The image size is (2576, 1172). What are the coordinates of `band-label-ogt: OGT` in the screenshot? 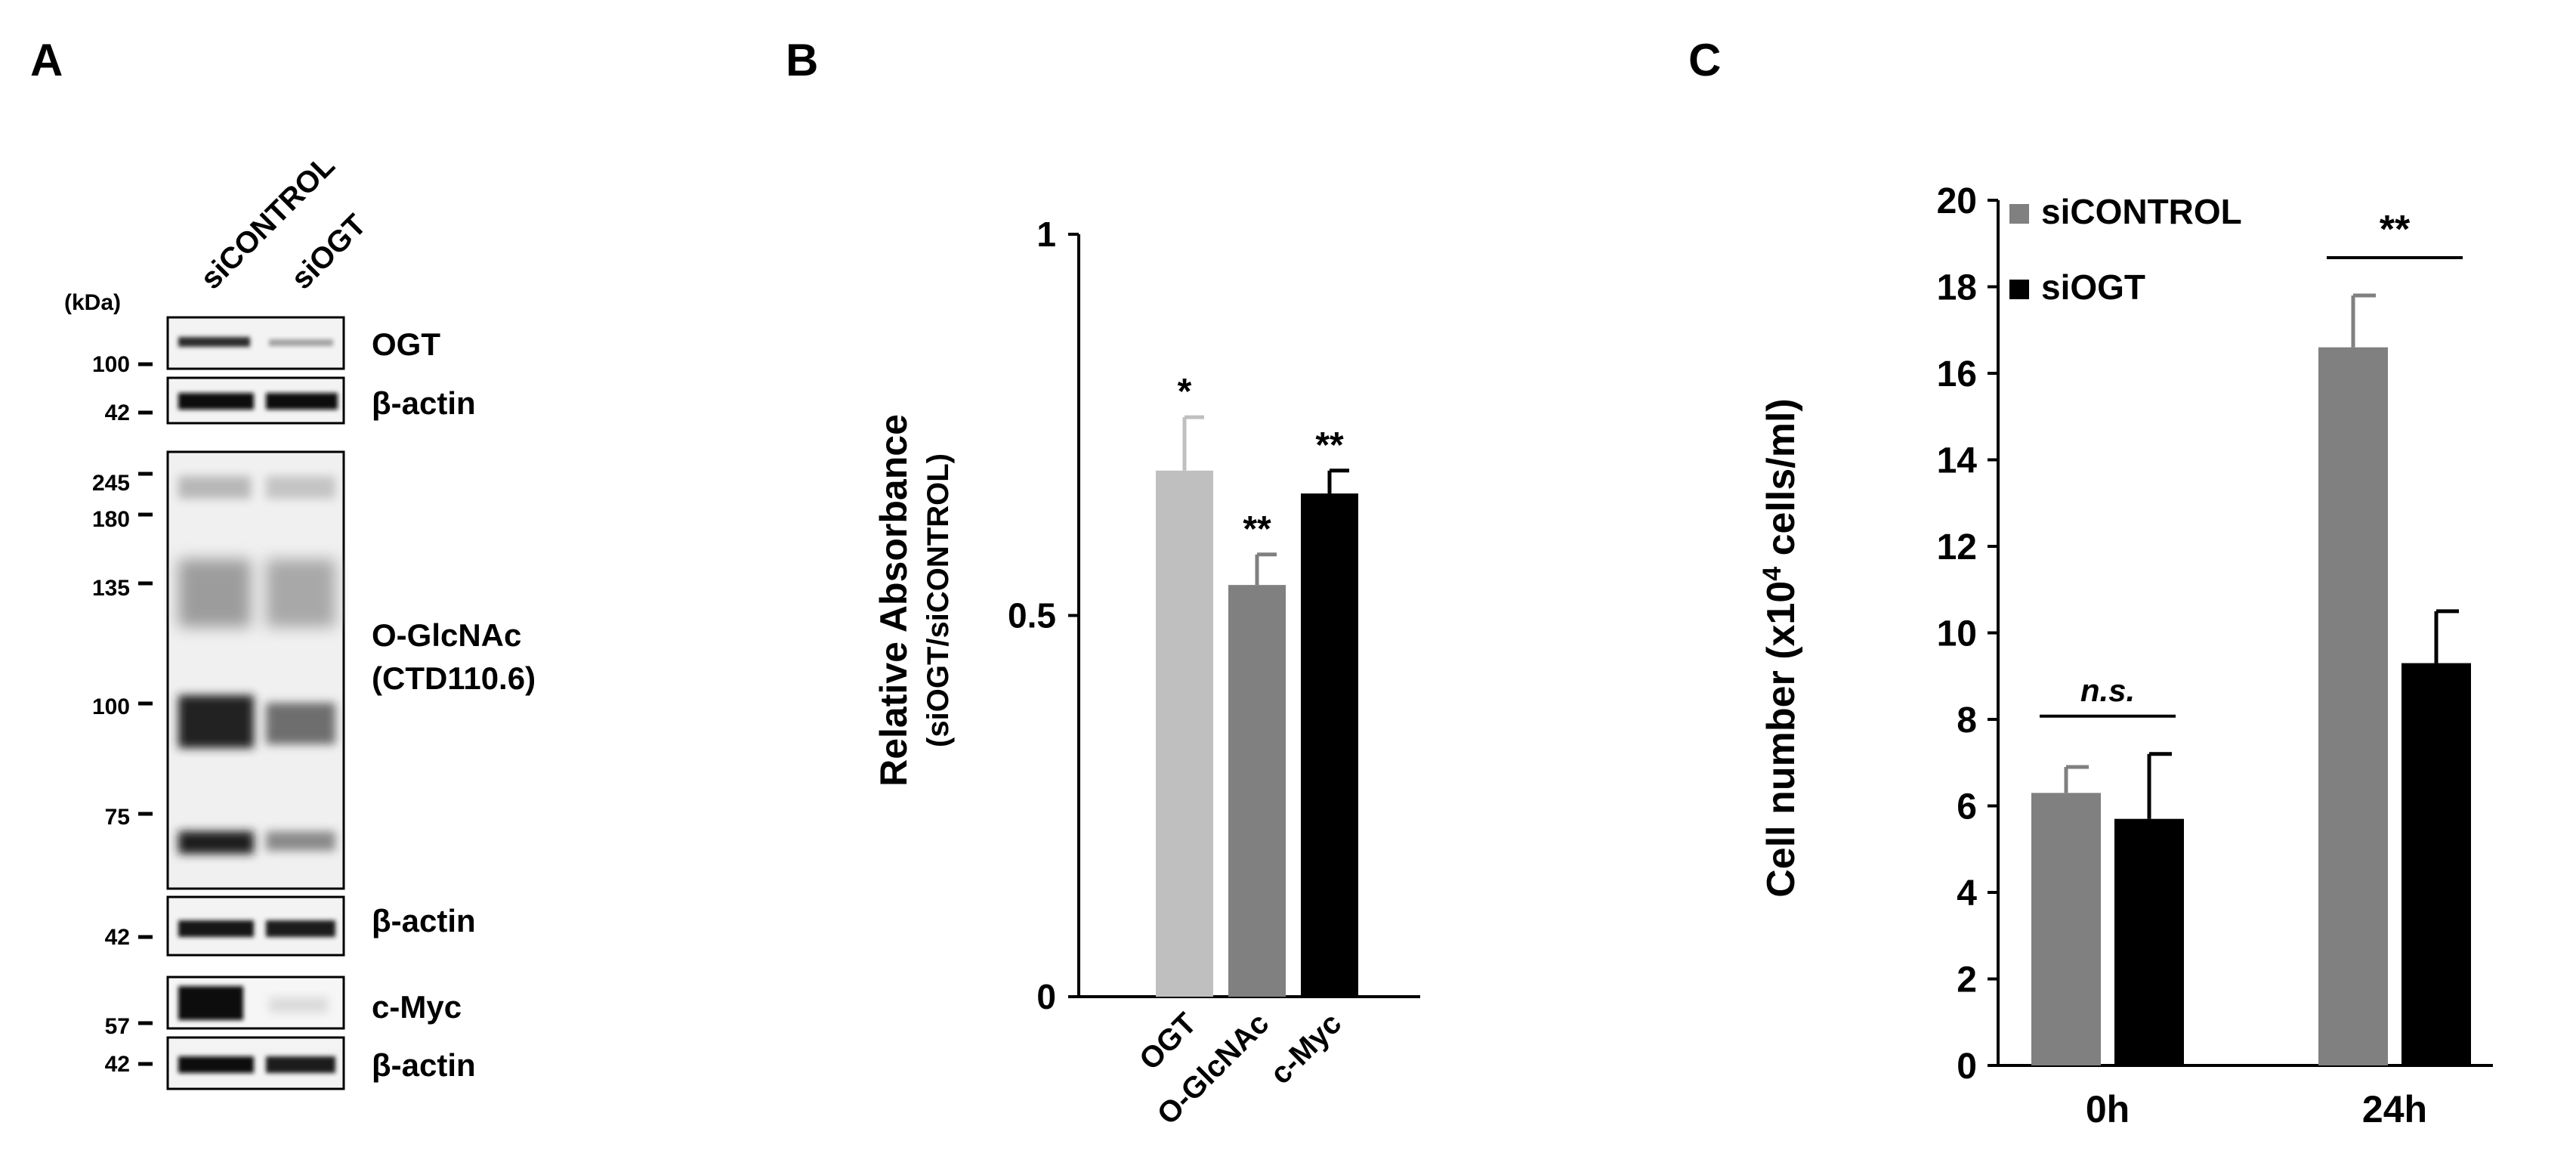 It's located at (406, 344).